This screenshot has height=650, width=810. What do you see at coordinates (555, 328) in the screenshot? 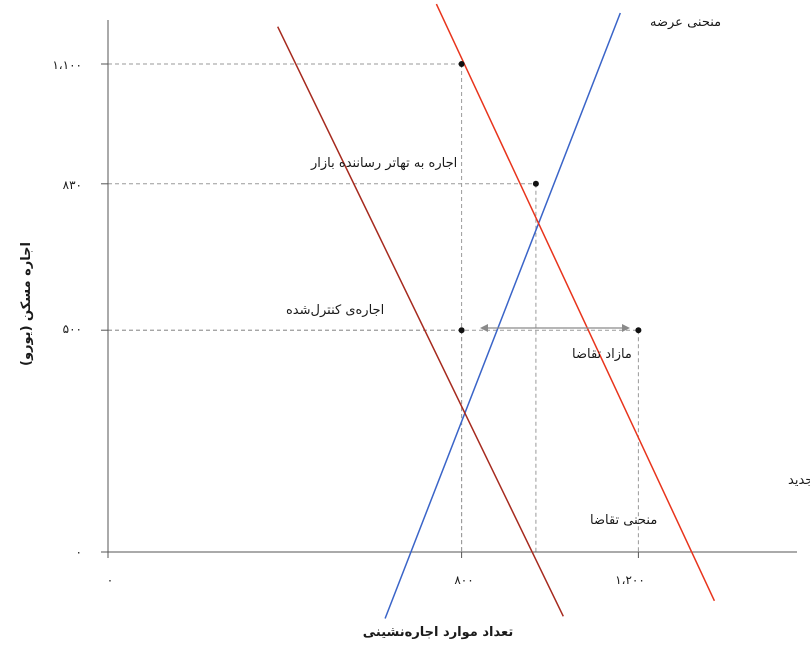
I see `excess-demand-arrow` at bounding box center [555, 328].